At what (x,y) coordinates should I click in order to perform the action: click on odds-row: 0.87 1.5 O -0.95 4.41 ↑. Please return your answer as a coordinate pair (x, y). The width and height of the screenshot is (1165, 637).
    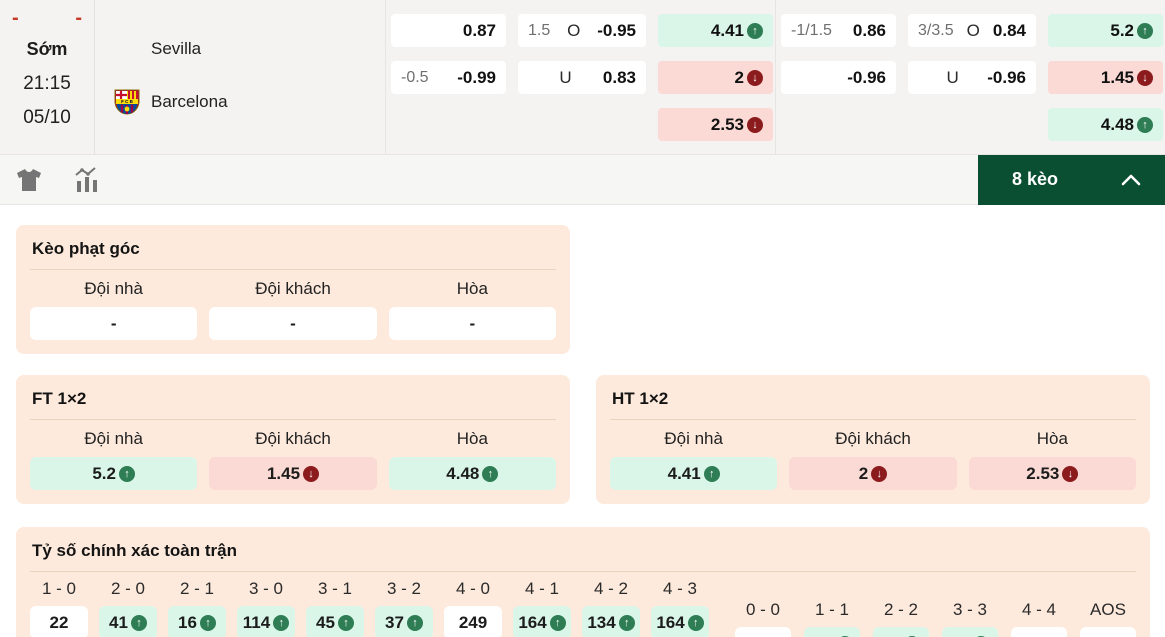
    Looking at the image, I should click on (583, 30).